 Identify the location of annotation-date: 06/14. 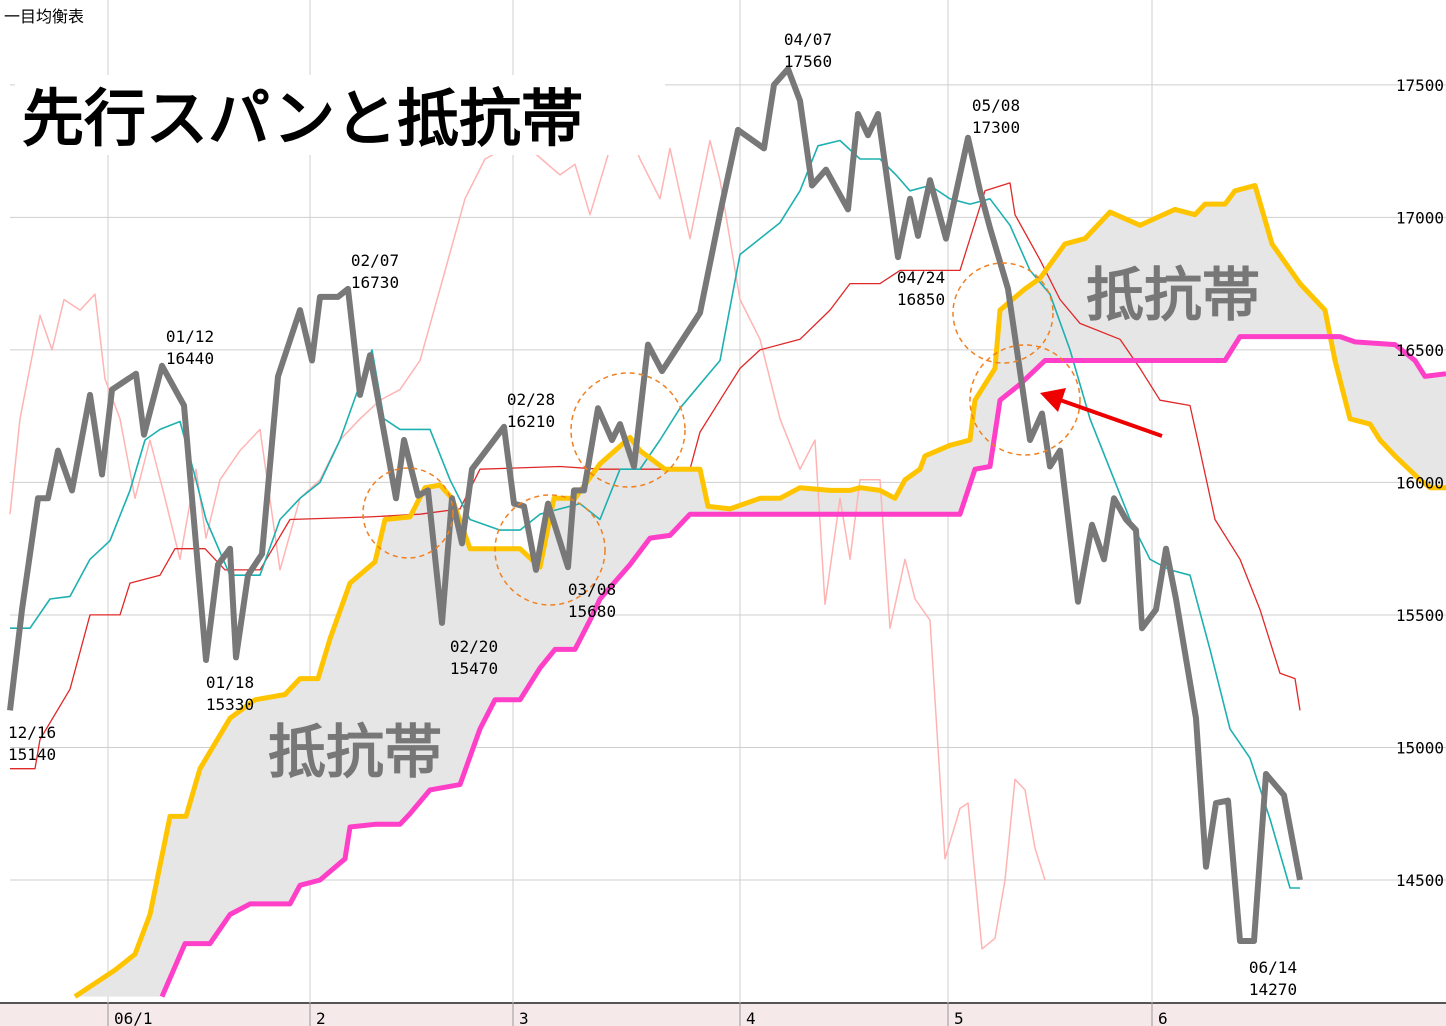
(1273, 967).